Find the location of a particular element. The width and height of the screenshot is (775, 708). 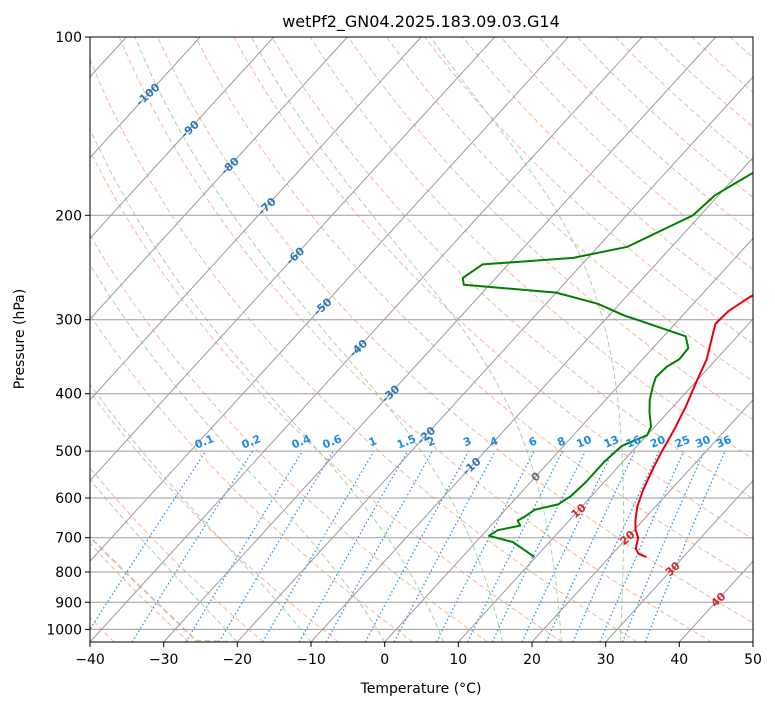

x-tick-label: 30 is located at coordinates (606, 660).